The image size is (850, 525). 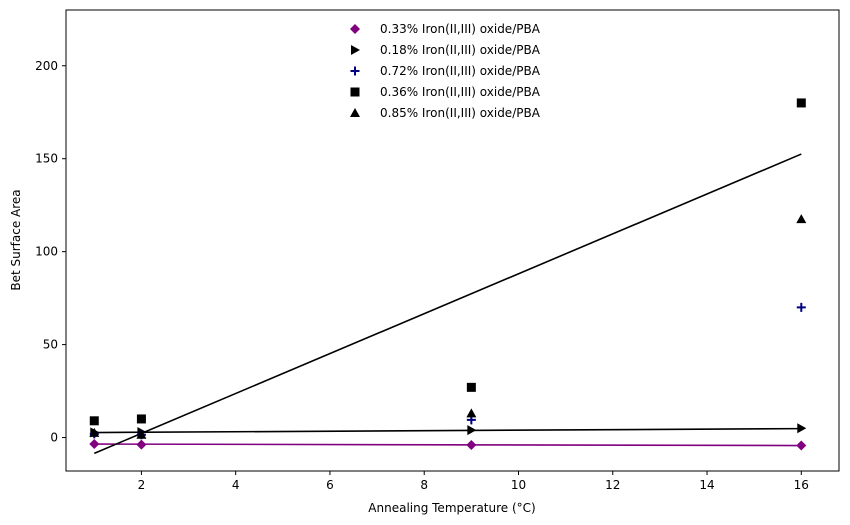 What do you see at coordinates (330, 485) in the screenshot?
I see `x-tick-label: 6` at bounding box center [330, 485].